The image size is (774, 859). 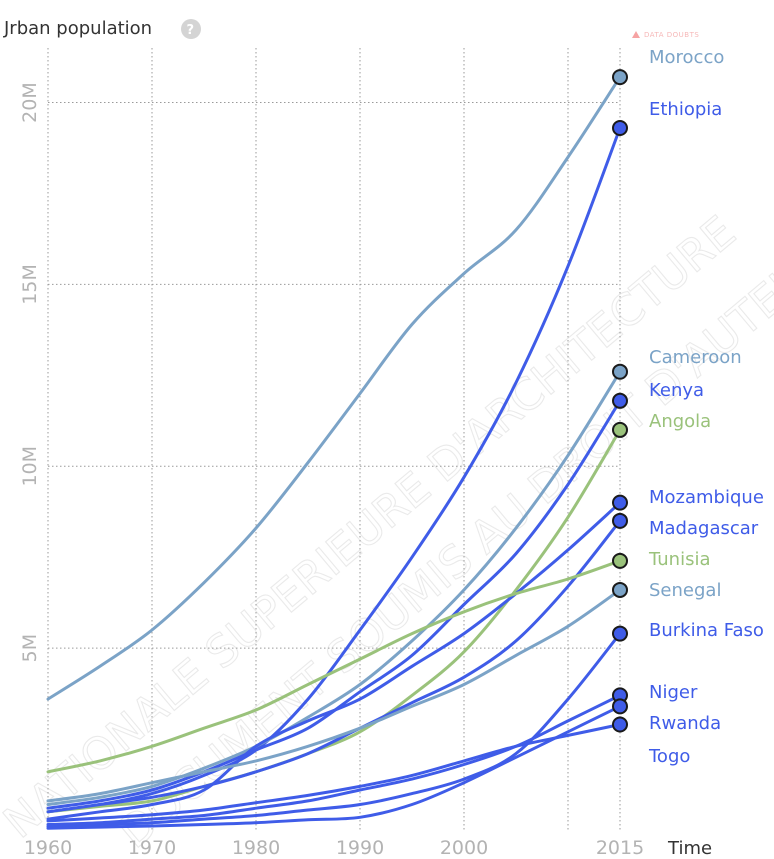 I want to click on y-tick-label: 20M, so click(x=30, y=102).